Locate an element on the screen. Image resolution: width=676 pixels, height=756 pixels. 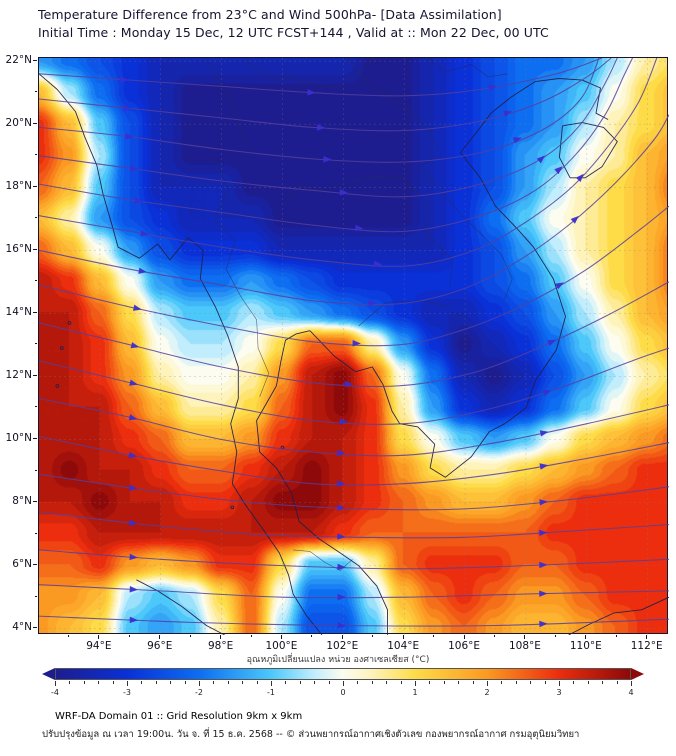
colorbar-ticks is located at coordinates (343, 684).